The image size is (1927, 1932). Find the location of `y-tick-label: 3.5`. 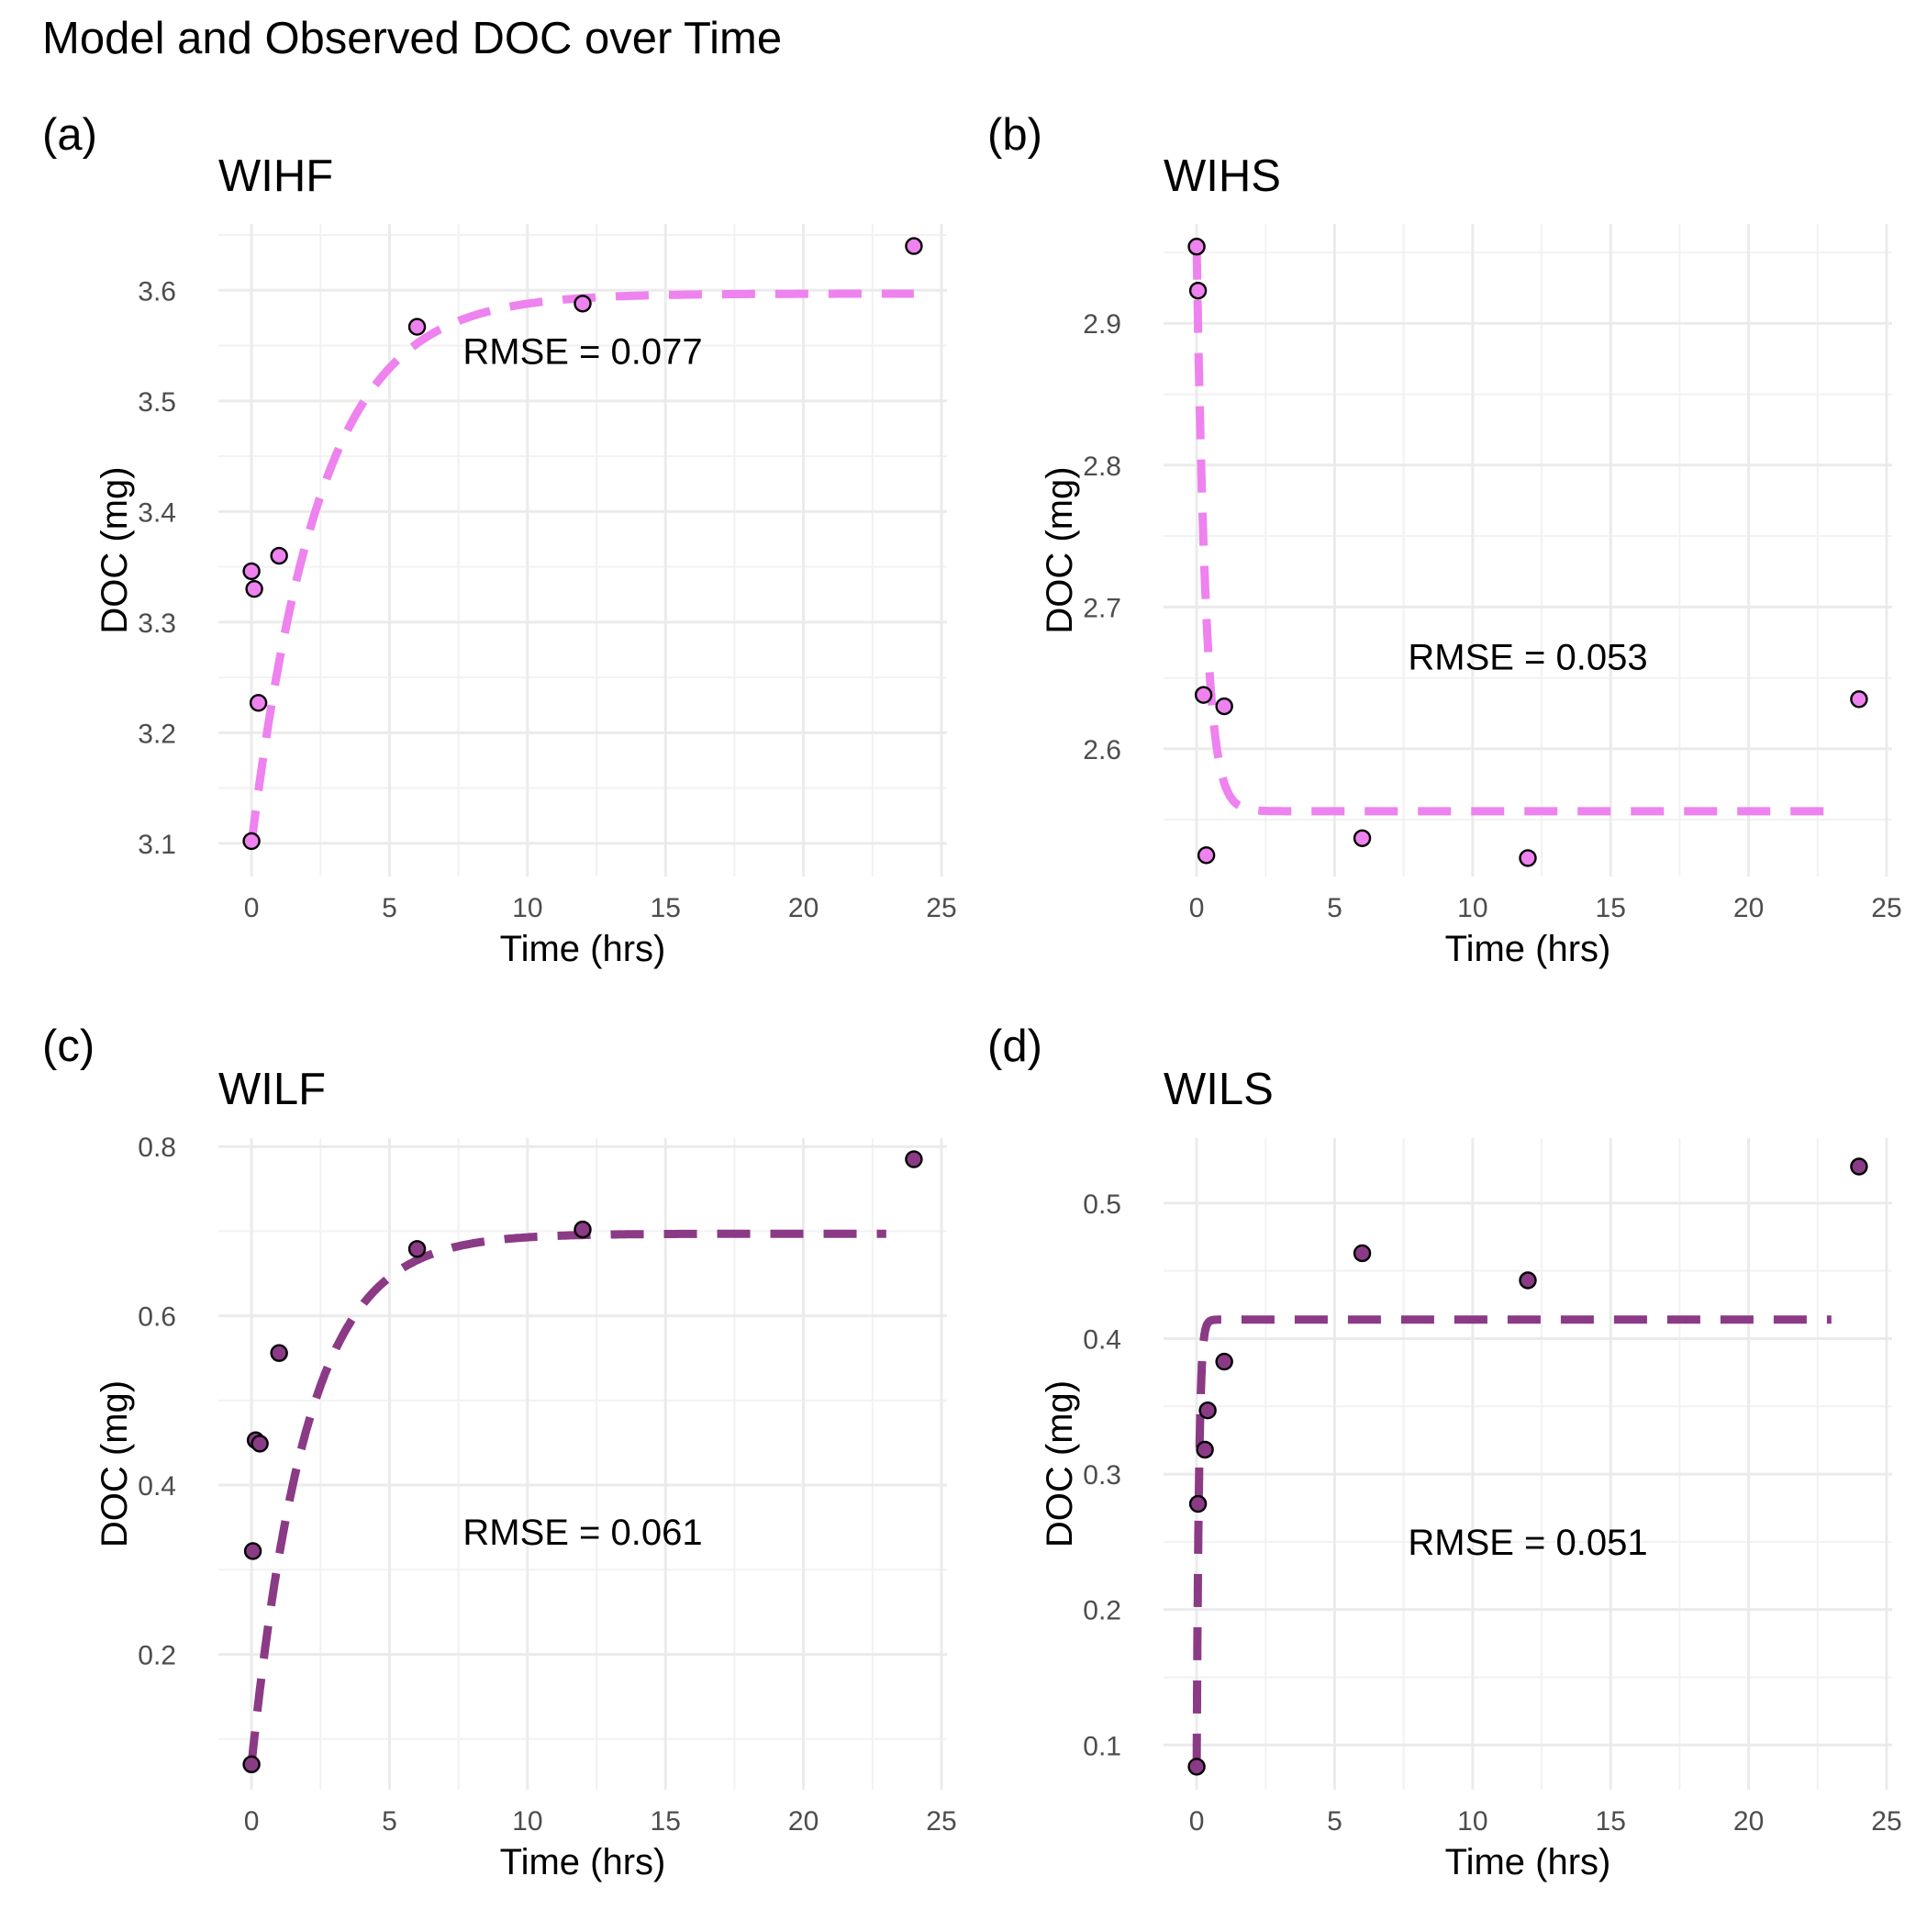

y-tick-label: 3.5 is located at coordinates (157, 402).